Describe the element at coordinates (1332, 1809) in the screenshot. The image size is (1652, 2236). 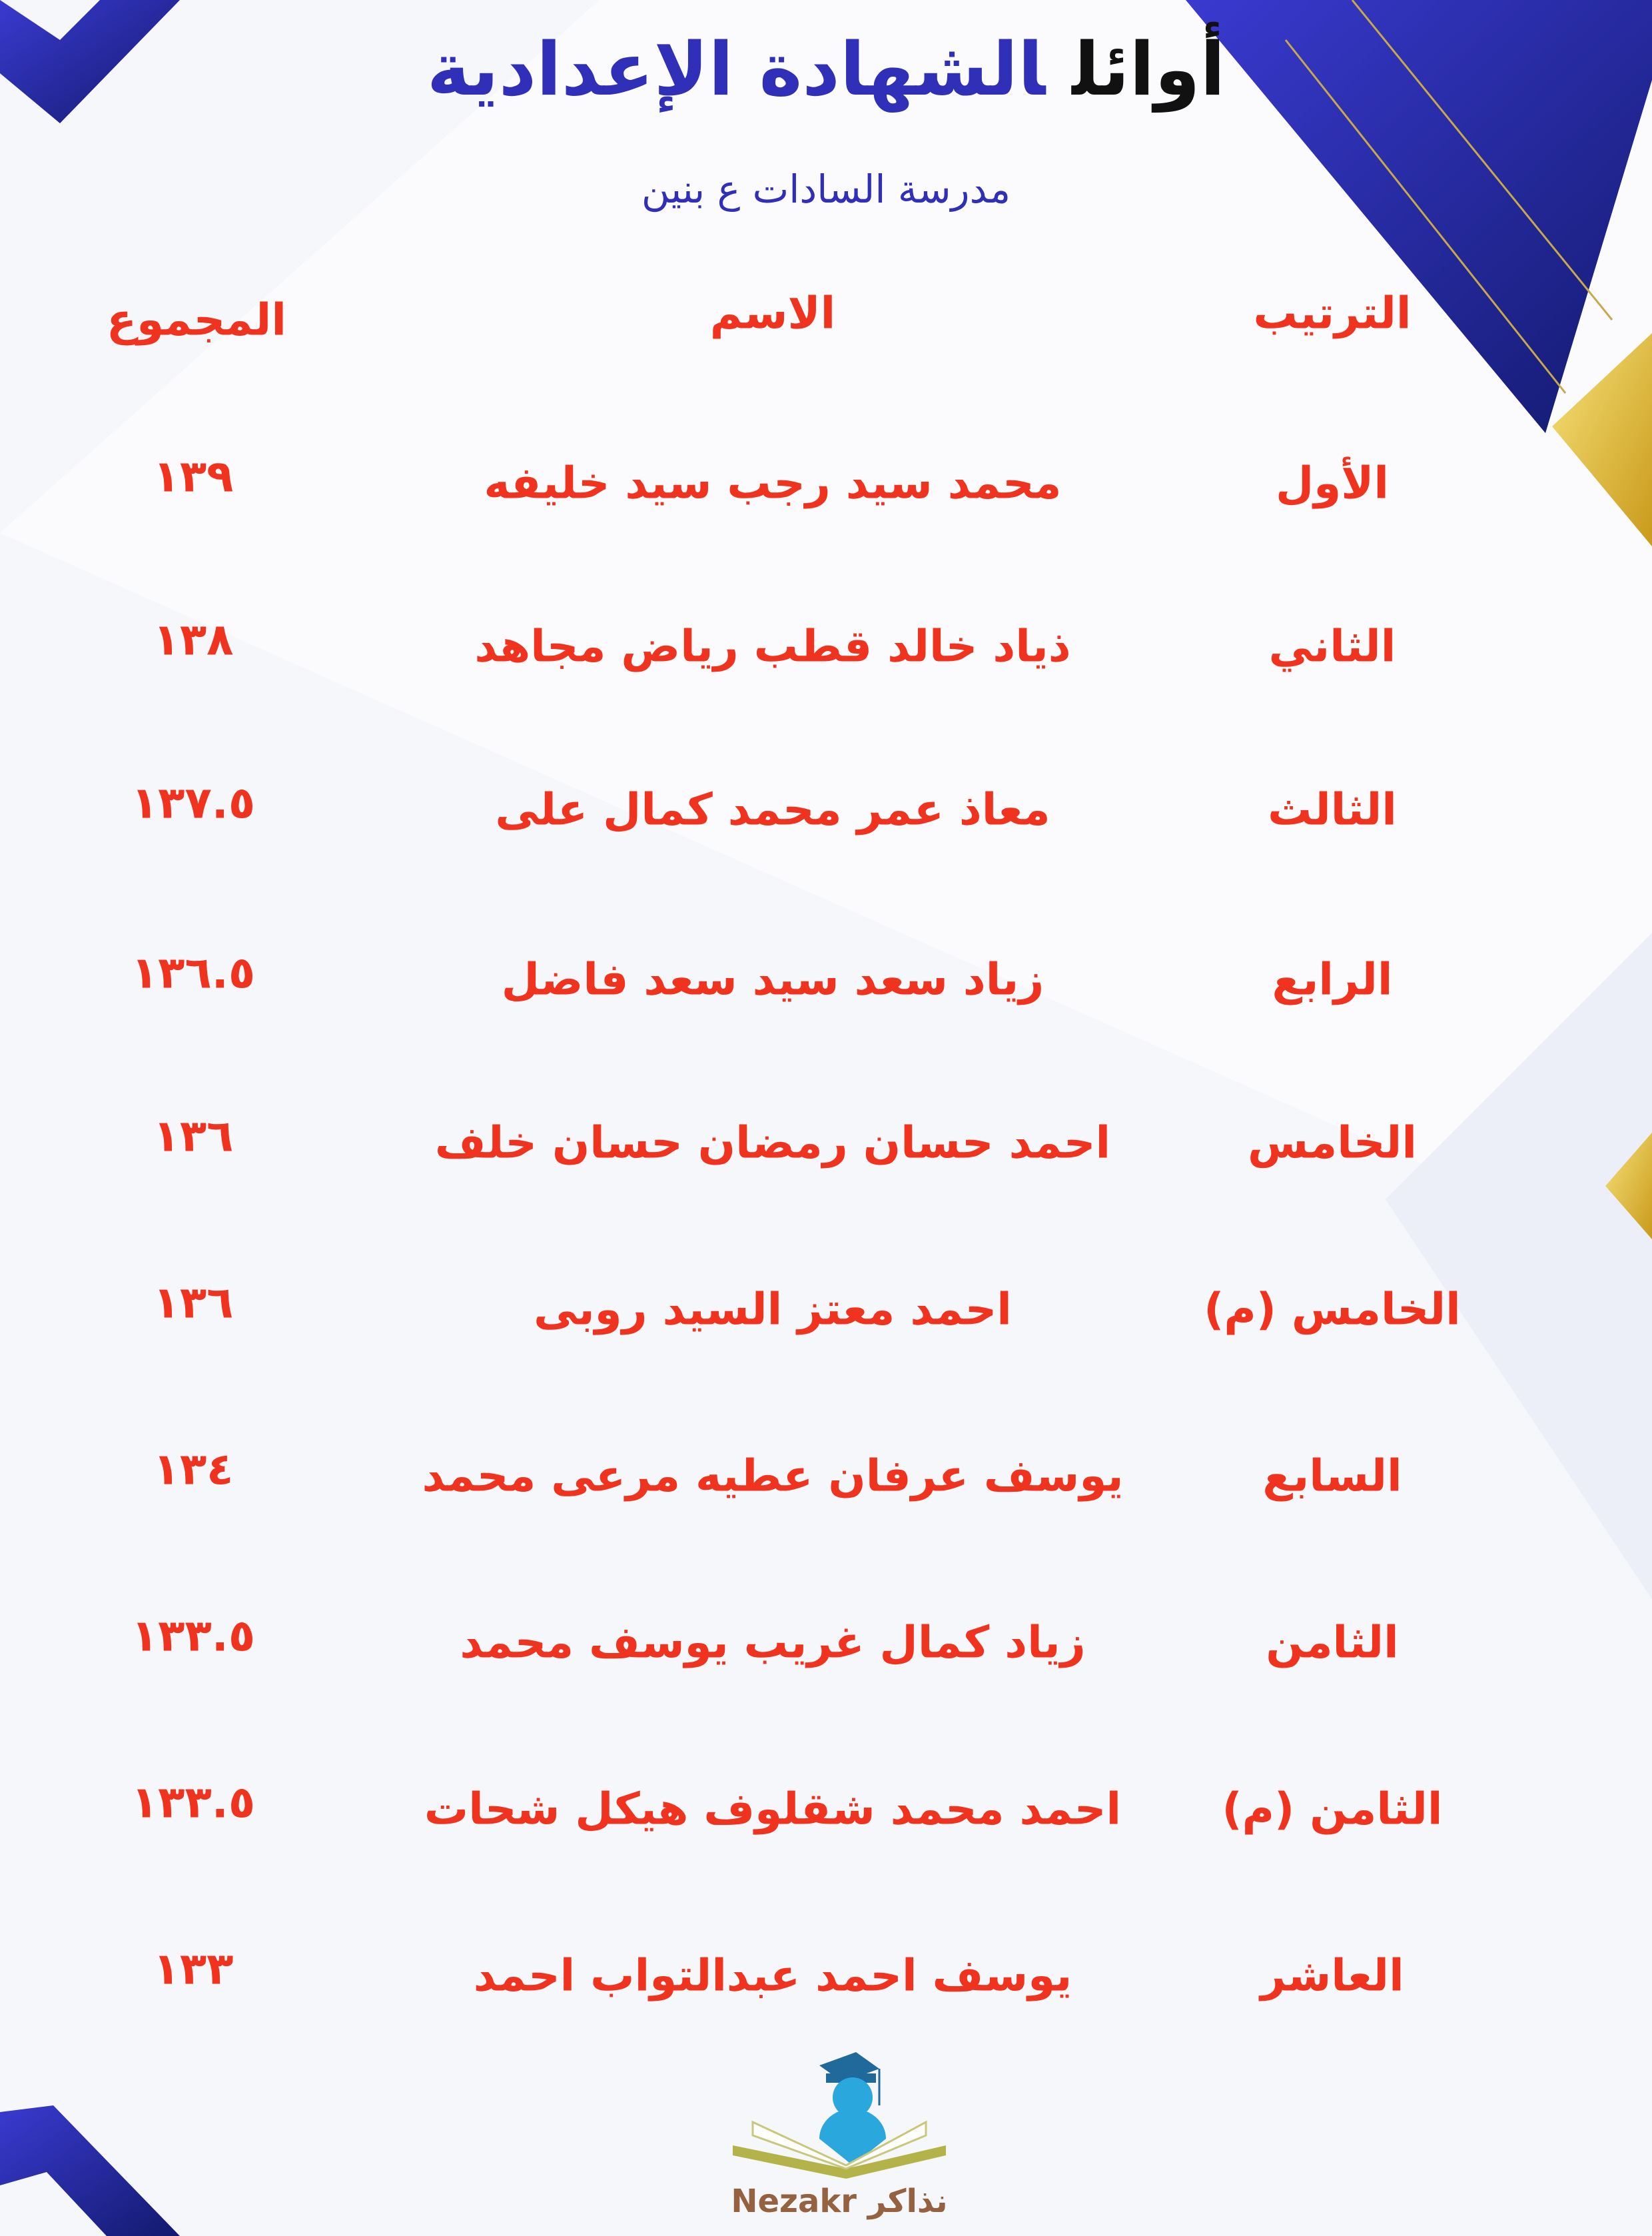
I see `rank-cell: الثامن (م)` at that location.